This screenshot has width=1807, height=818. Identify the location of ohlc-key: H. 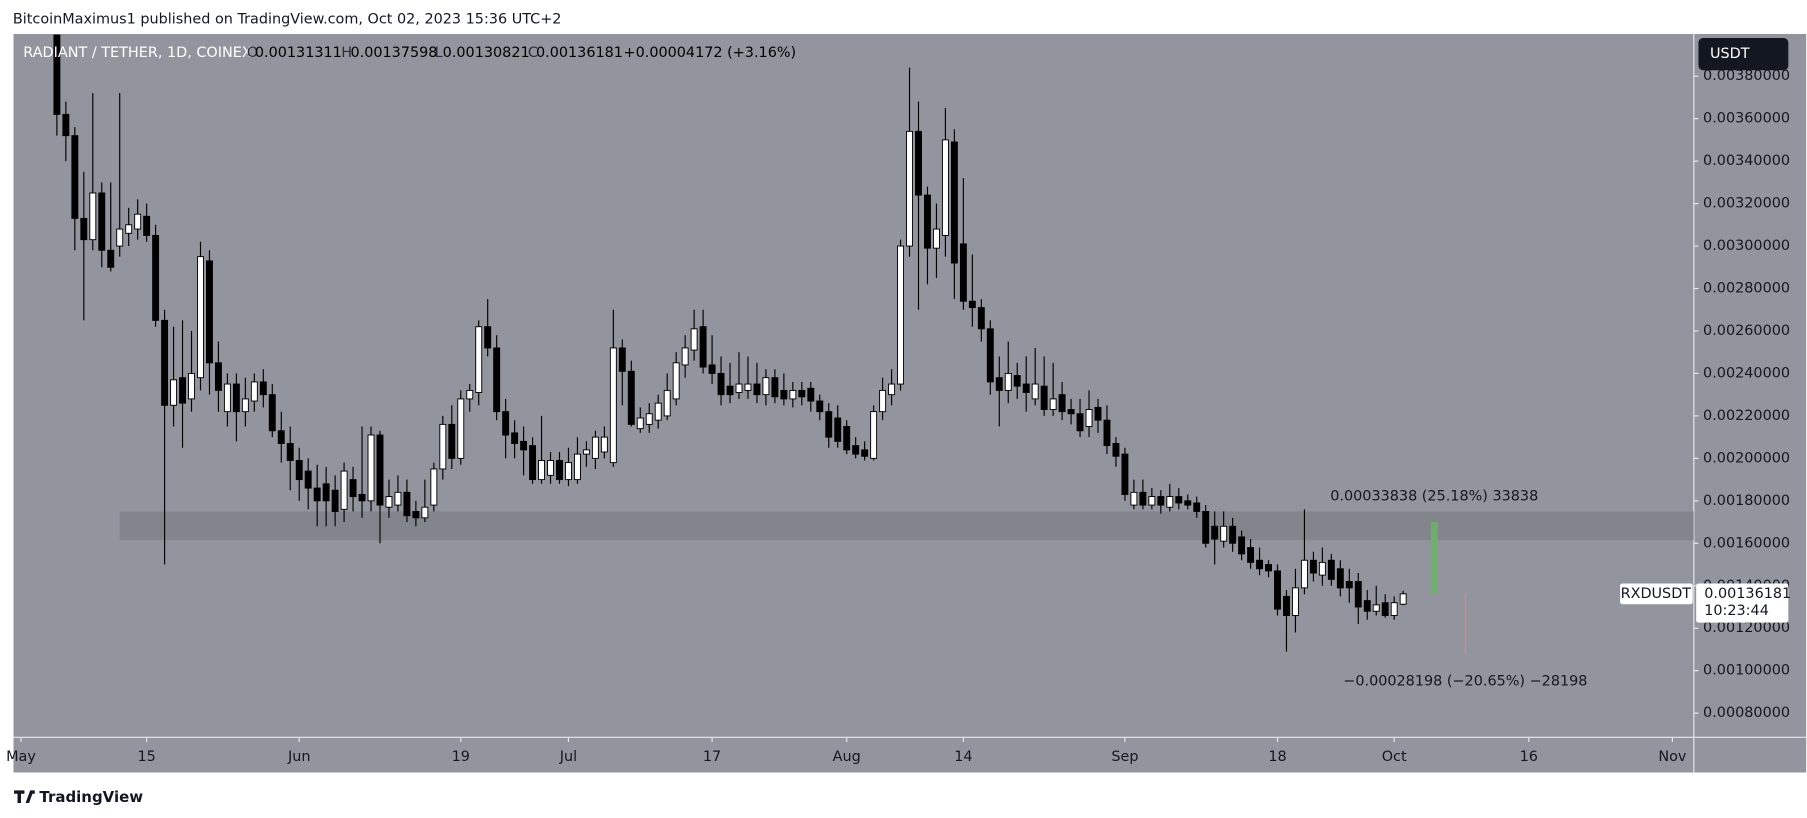
(346, 53).